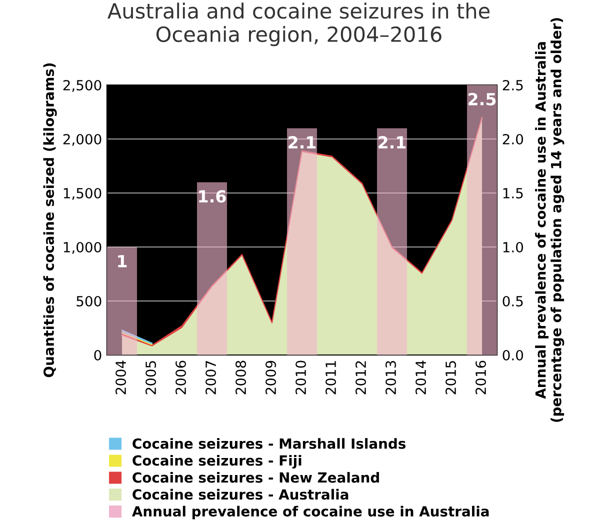 The image size is (598, 529). What do you see at coordinates (50, 220) in the screenshot?
I see `y-axis-title: Quantities of cocaine seized (kilograms)` at bounding box center [50, 220].